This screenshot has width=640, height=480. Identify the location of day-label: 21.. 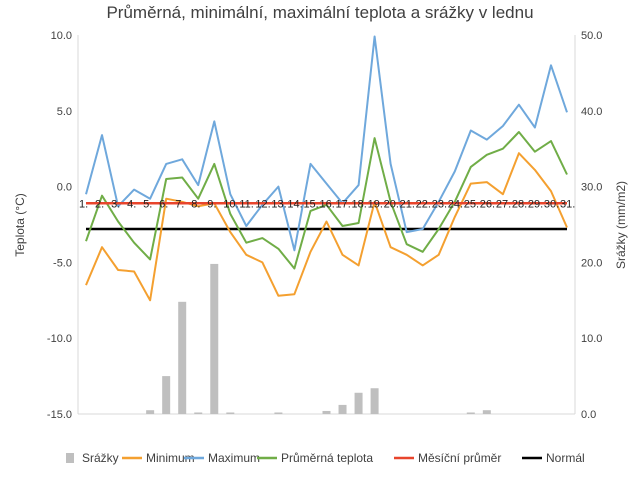
(407, 204).